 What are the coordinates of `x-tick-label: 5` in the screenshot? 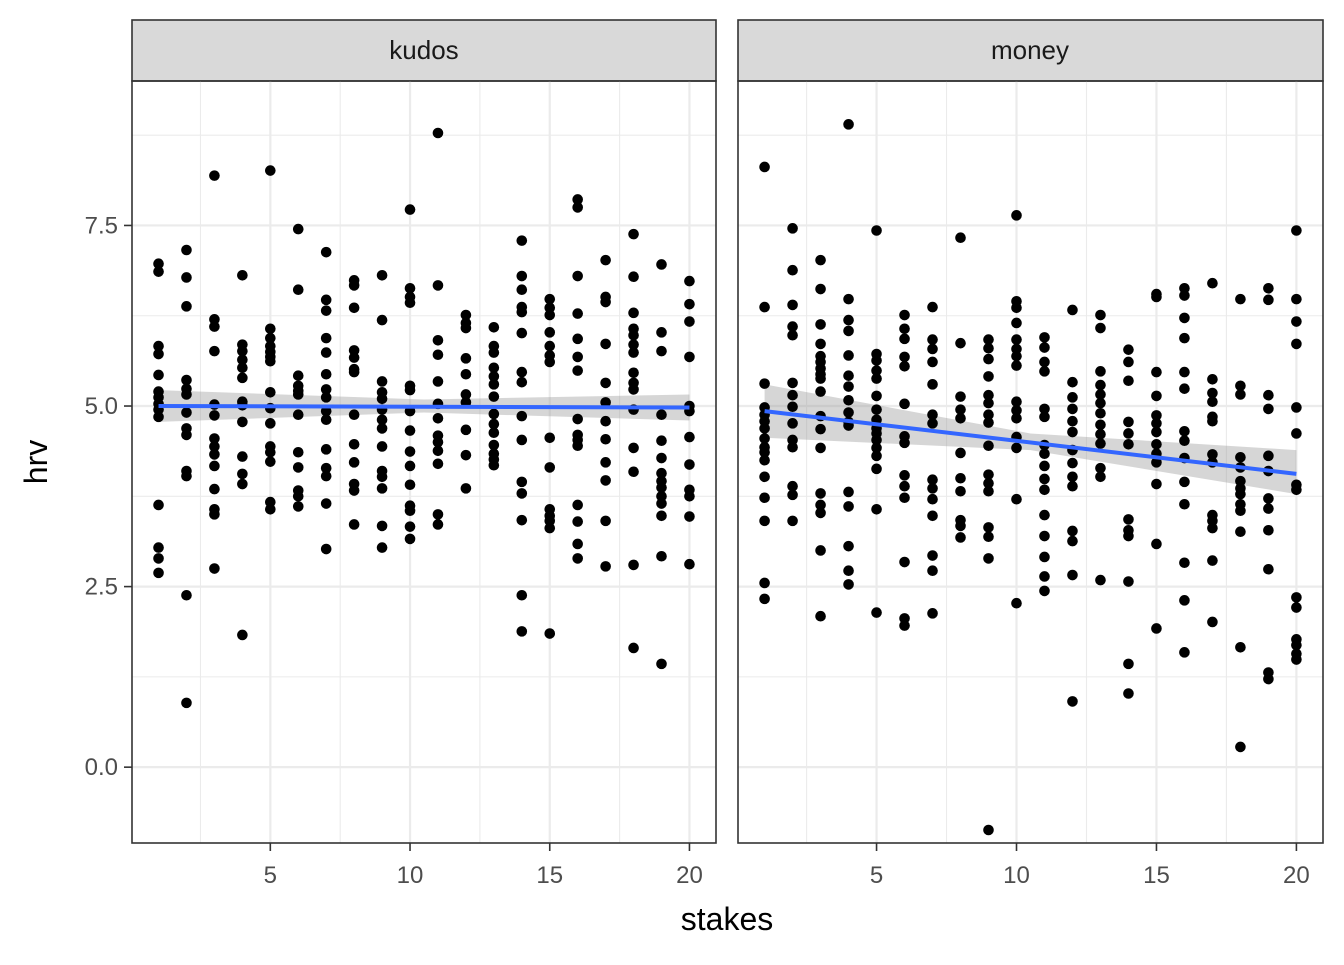 It's located at (876, 875).